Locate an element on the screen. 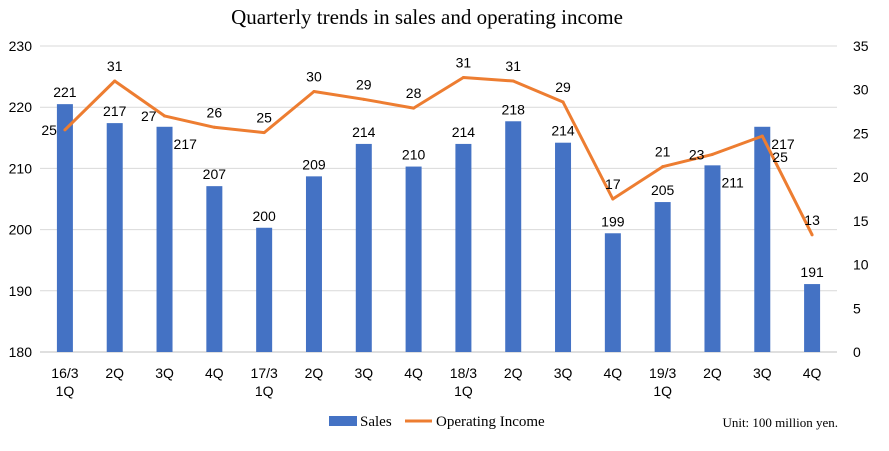  x-tick-label: 19/3 is located at coordinates (662, 373).